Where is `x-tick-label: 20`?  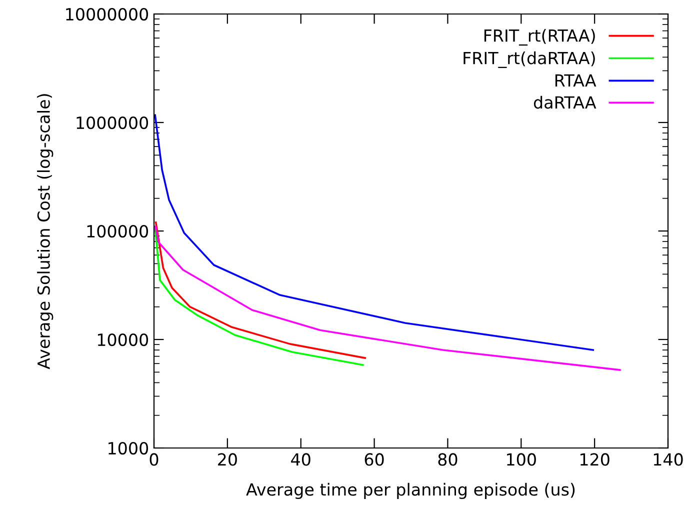
x-tick-label: 20 is located at coordinates (227, 459).